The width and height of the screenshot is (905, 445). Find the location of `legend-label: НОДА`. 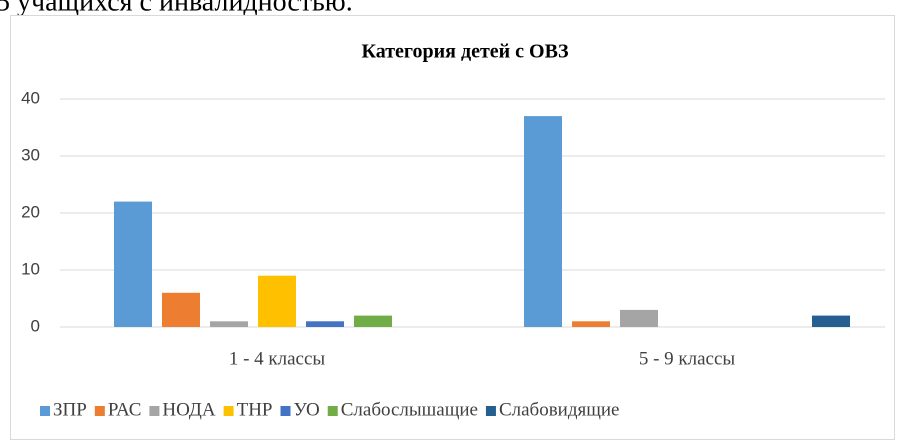

legend-label: НОДА is located at coordinates (188, 409).